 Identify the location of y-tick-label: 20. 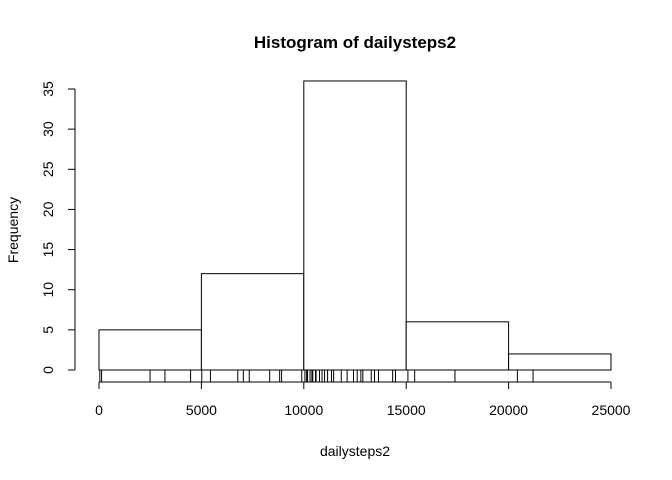
(48, 209).